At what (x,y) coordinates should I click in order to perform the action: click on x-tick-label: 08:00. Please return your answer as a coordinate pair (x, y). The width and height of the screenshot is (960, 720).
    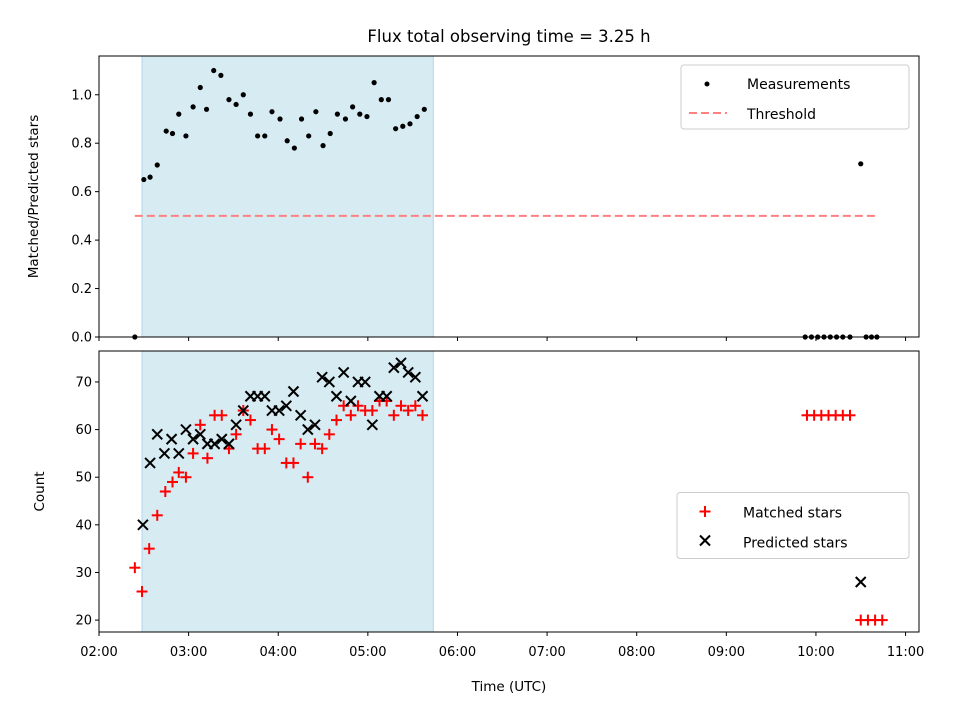
    Looking at the image, I should click on (636, 652).